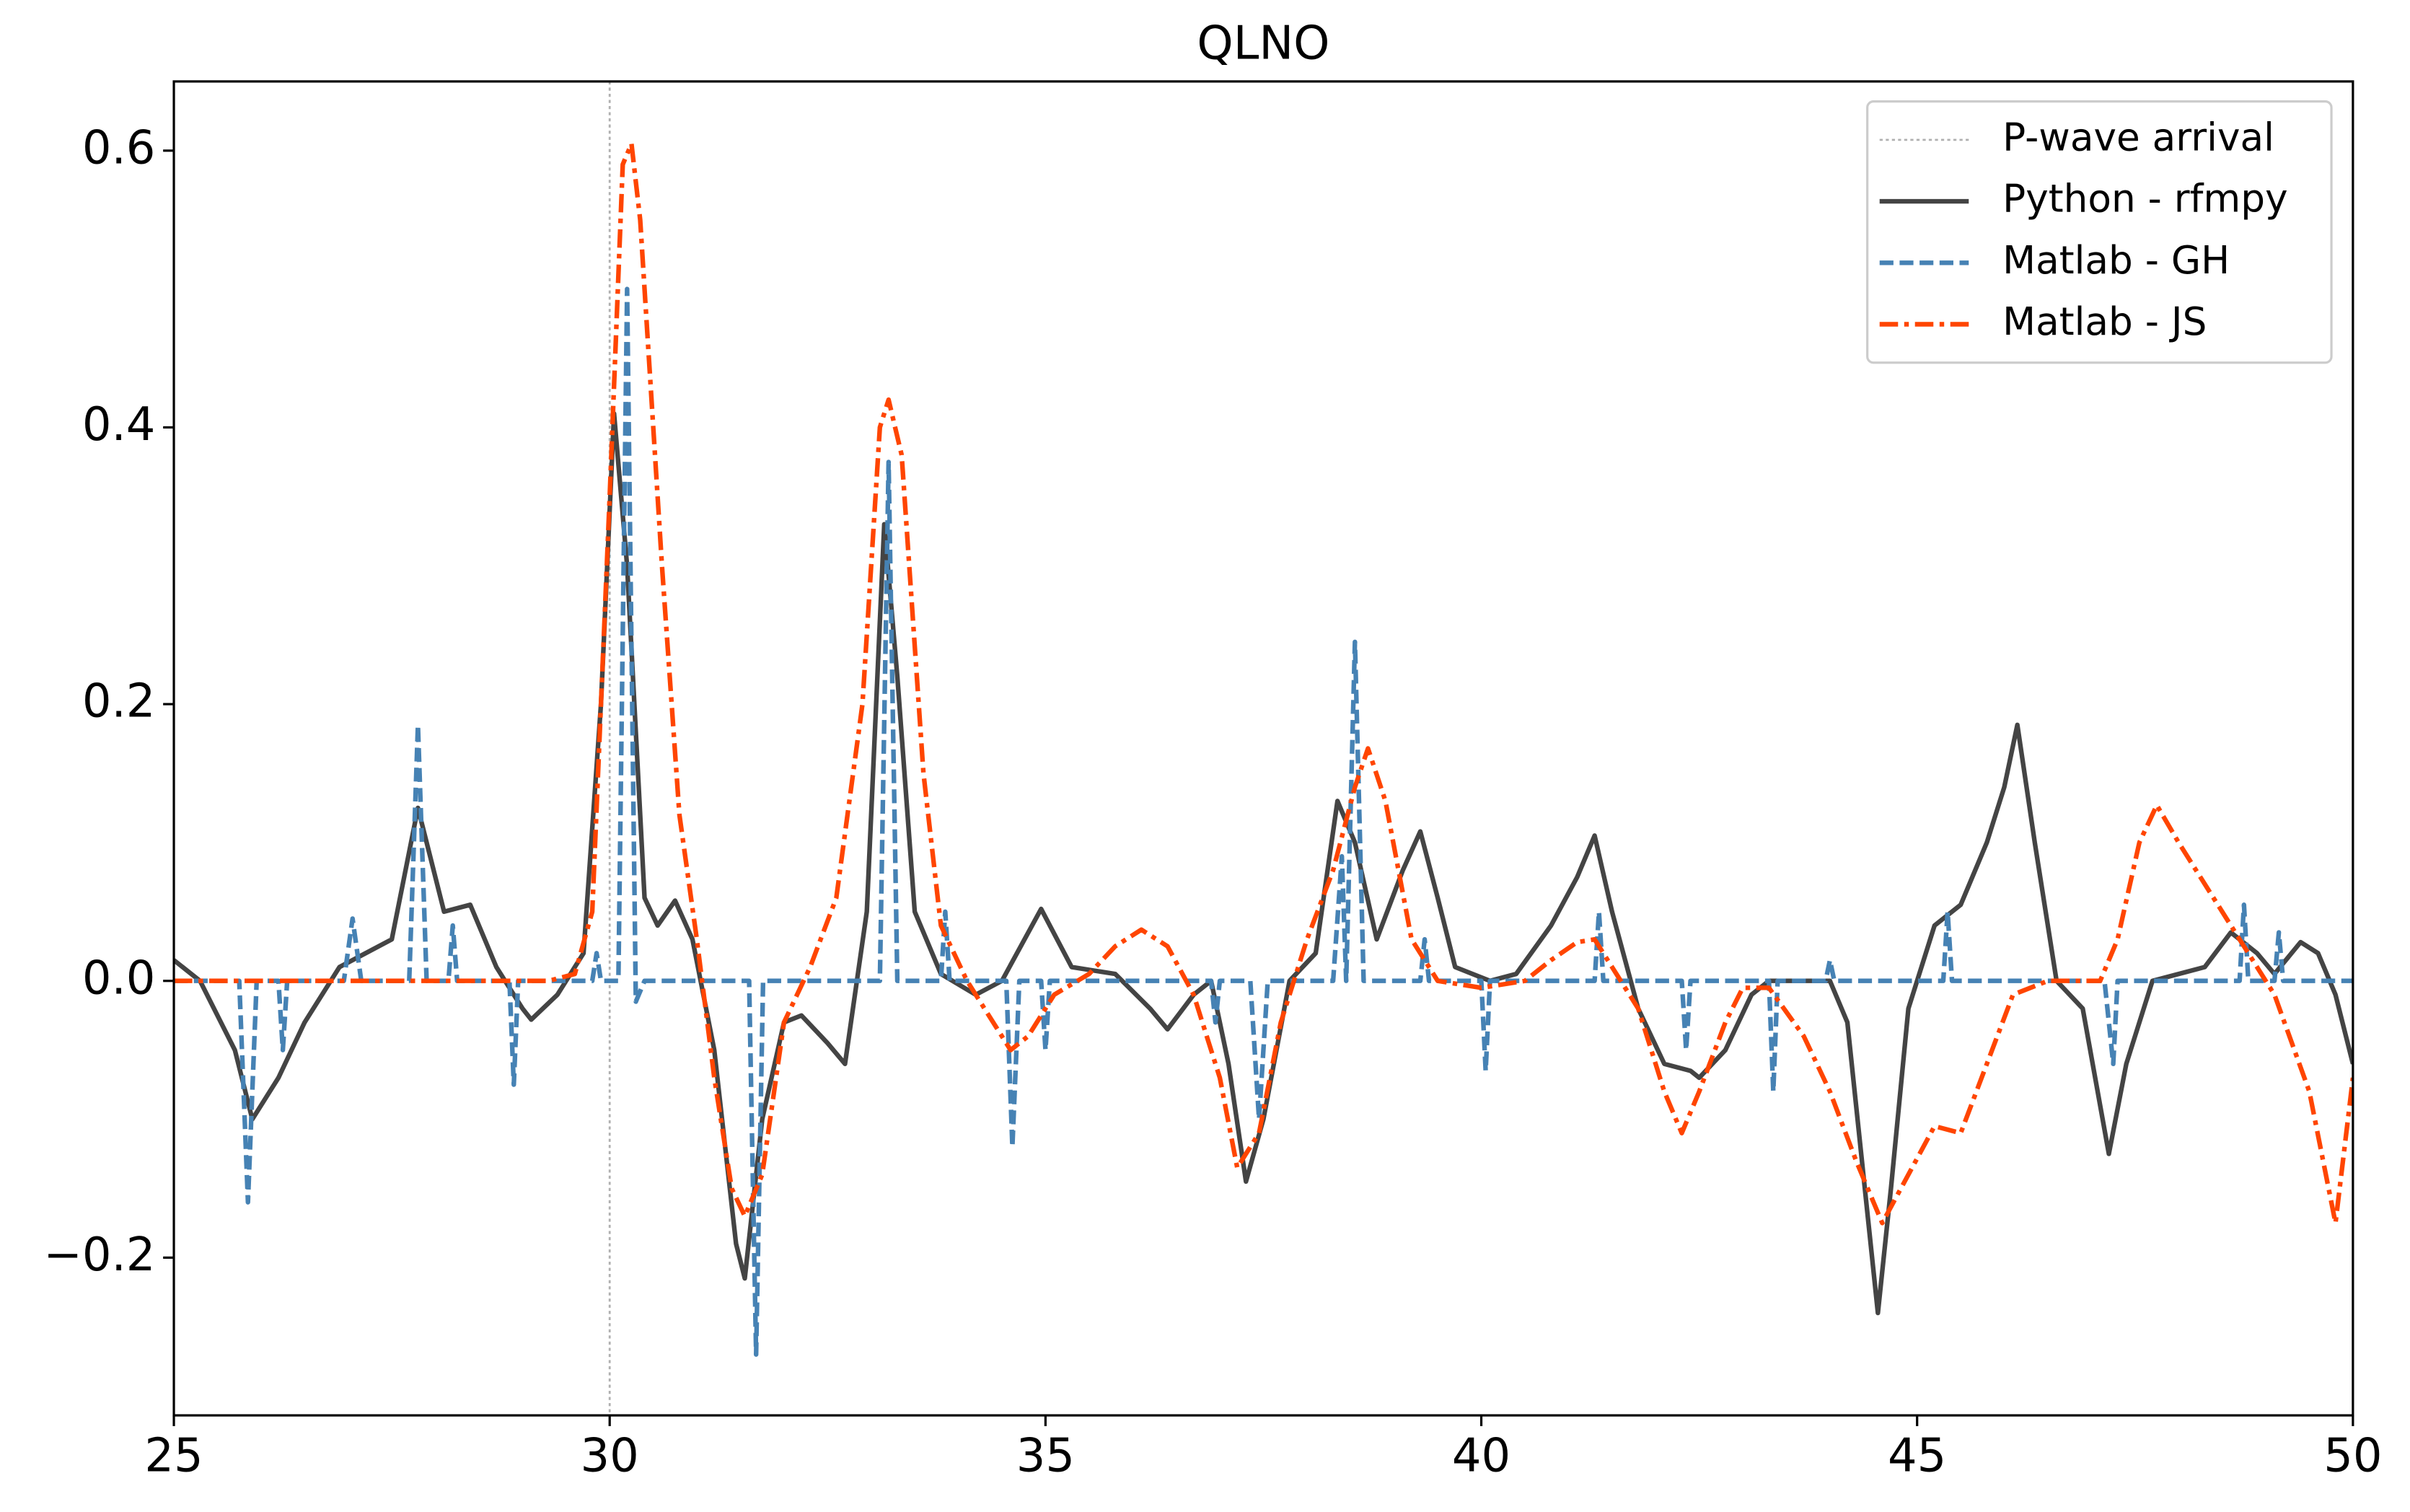  What do you see at coordinates (119, 148) in the screenshot?
I see `y-tick-label: 0.6` at bounding box center [119, 148].